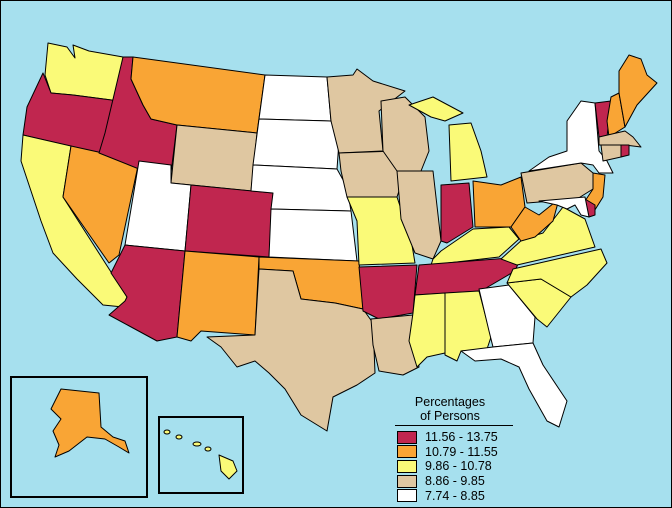 The height and width of the screenshot is (508, 672). I want to click on legend-label: 7.74 - 8.85, so click(455, 495).